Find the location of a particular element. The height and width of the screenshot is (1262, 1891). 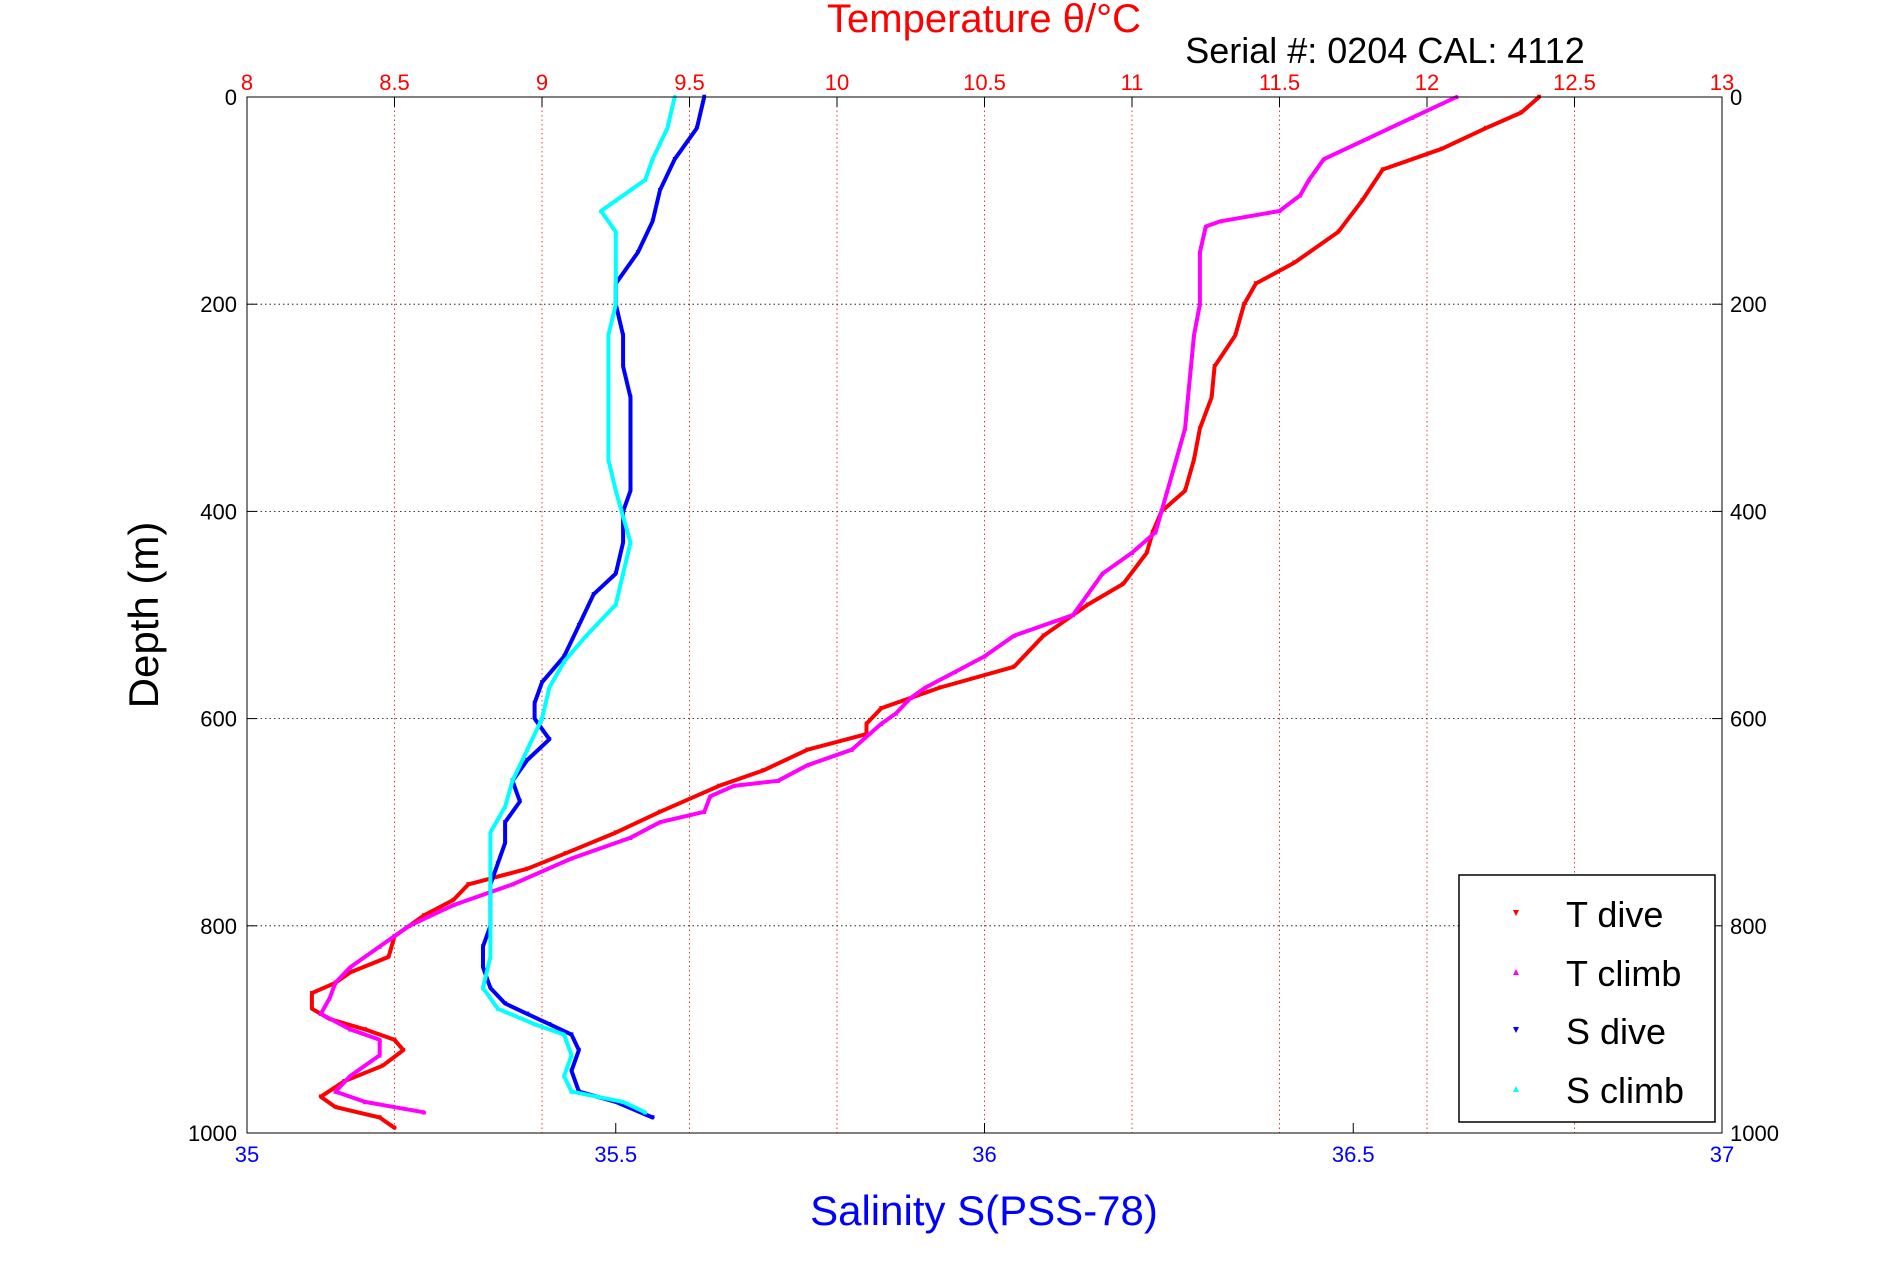

legend-label: S dive is located at coordinates (1616, 1031).